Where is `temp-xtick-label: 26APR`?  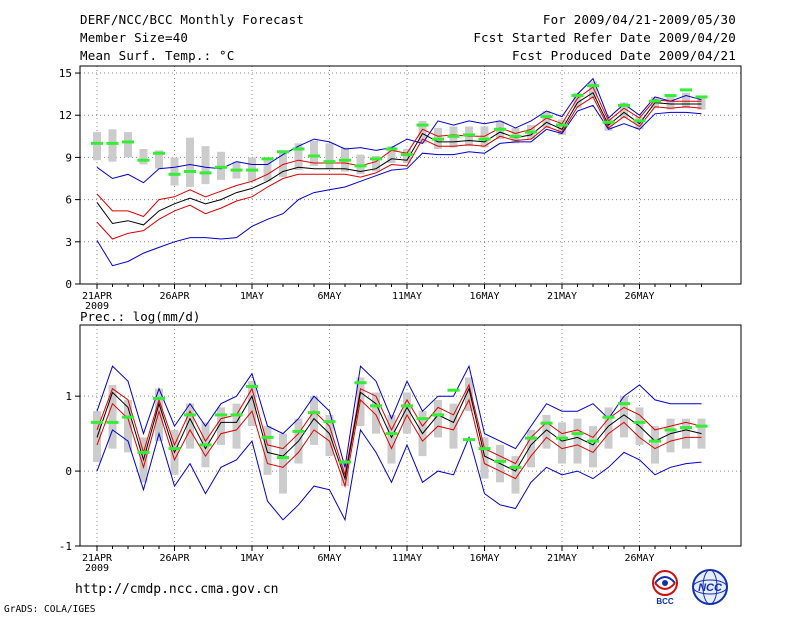
temp-xtick-label: 26APR is located at coordinates (174, 296).